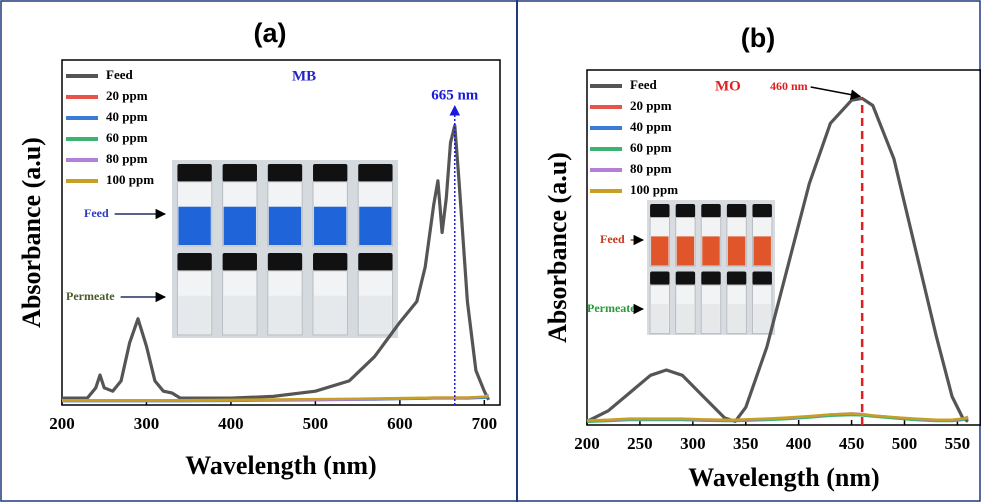 The width and height of the screenshot is (981, 502). I want to click on x-tick-label: 450, so click(852, 443).